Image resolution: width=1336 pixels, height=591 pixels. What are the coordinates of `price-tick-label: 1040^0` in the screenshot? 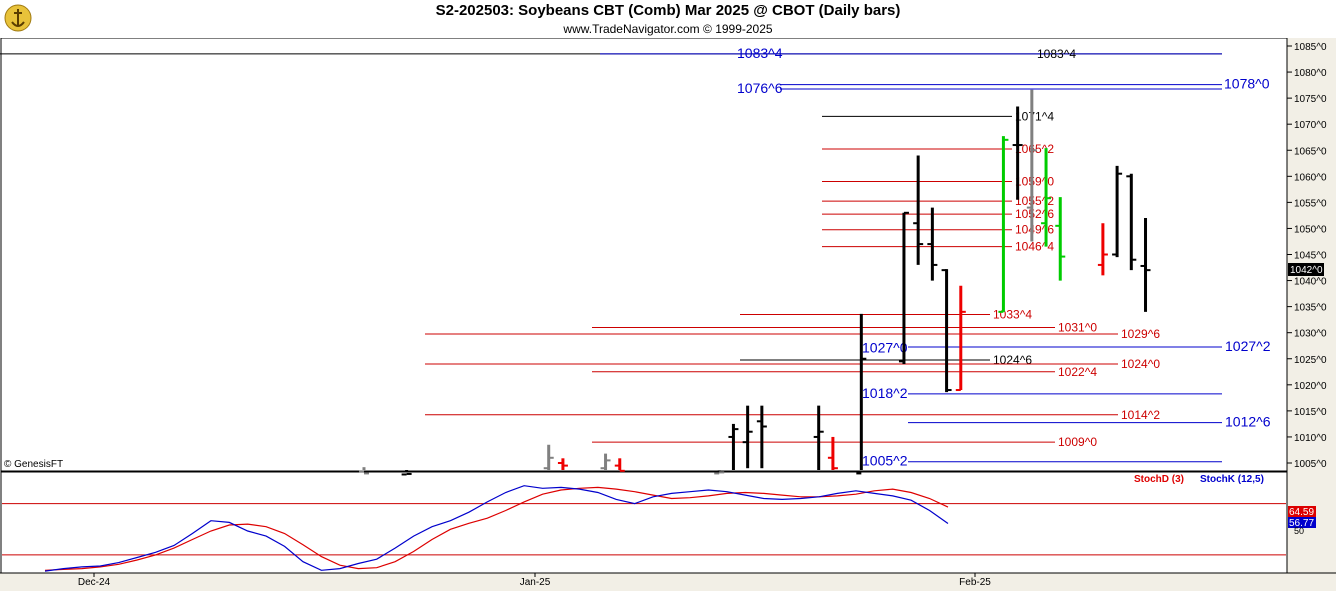 It's located at (1310, 282).